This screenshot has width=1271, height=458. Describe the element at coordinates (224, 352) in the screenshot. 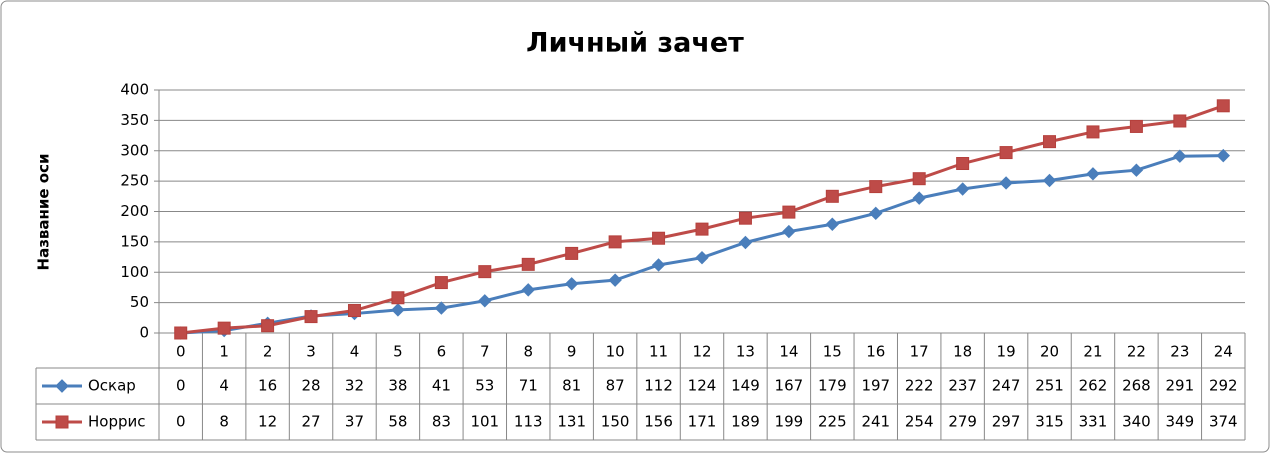

I see `x-tick-label: 1` at that location.